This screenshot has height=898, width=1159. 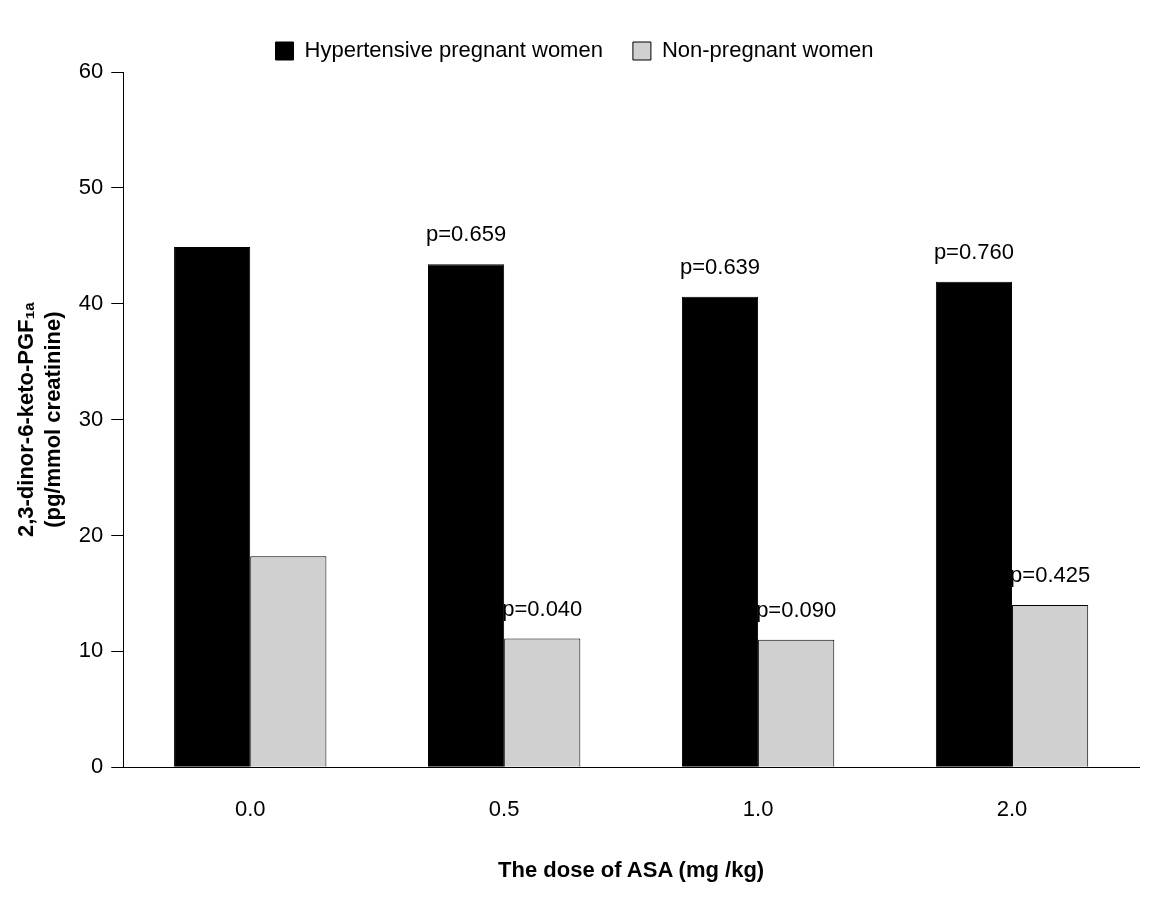 I want to click on x-tick-label: 1.0, so click(x=758, y=809).